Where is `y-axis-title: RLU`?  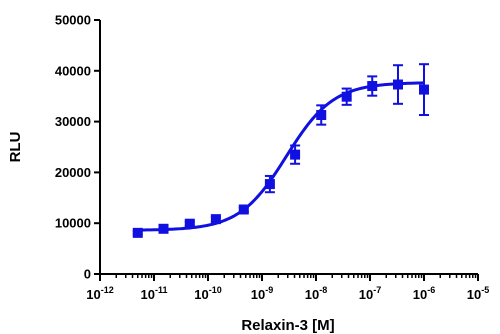
y-axis-title: RLU is located at coordinates (15, 147).